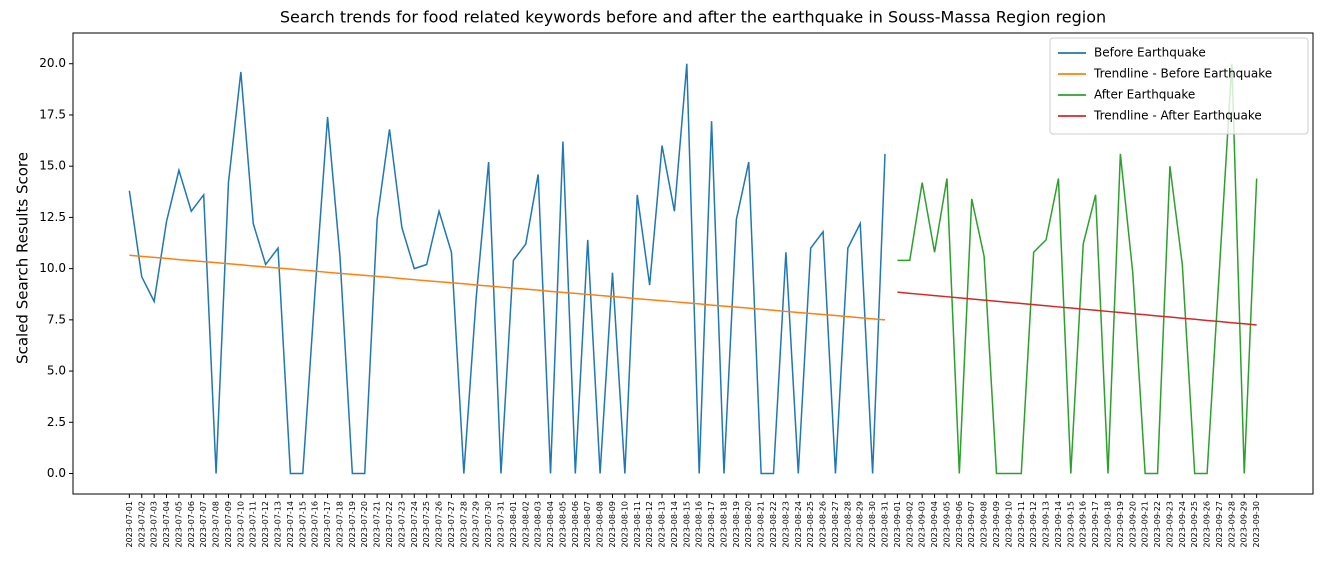 Image resolution: width=1324 pixels, height=570 pixels. I want to click on x-tick-label: 2023-08-05, so click(562, 524).